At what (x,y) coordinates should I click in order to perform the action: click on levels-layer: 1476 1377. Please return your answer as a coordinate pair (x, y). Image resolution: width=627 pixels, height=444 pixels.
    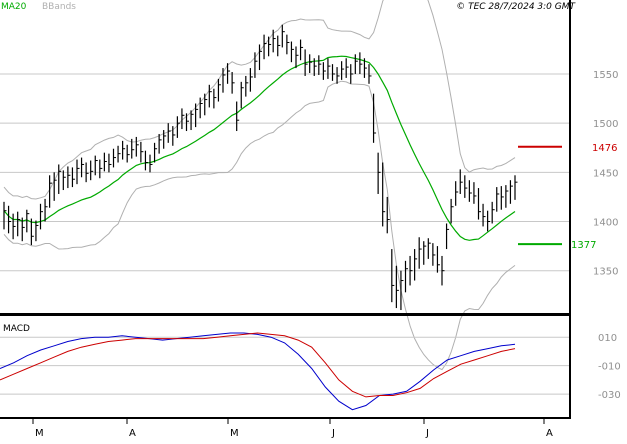
    Looking at the image, I should click on (567, 197).